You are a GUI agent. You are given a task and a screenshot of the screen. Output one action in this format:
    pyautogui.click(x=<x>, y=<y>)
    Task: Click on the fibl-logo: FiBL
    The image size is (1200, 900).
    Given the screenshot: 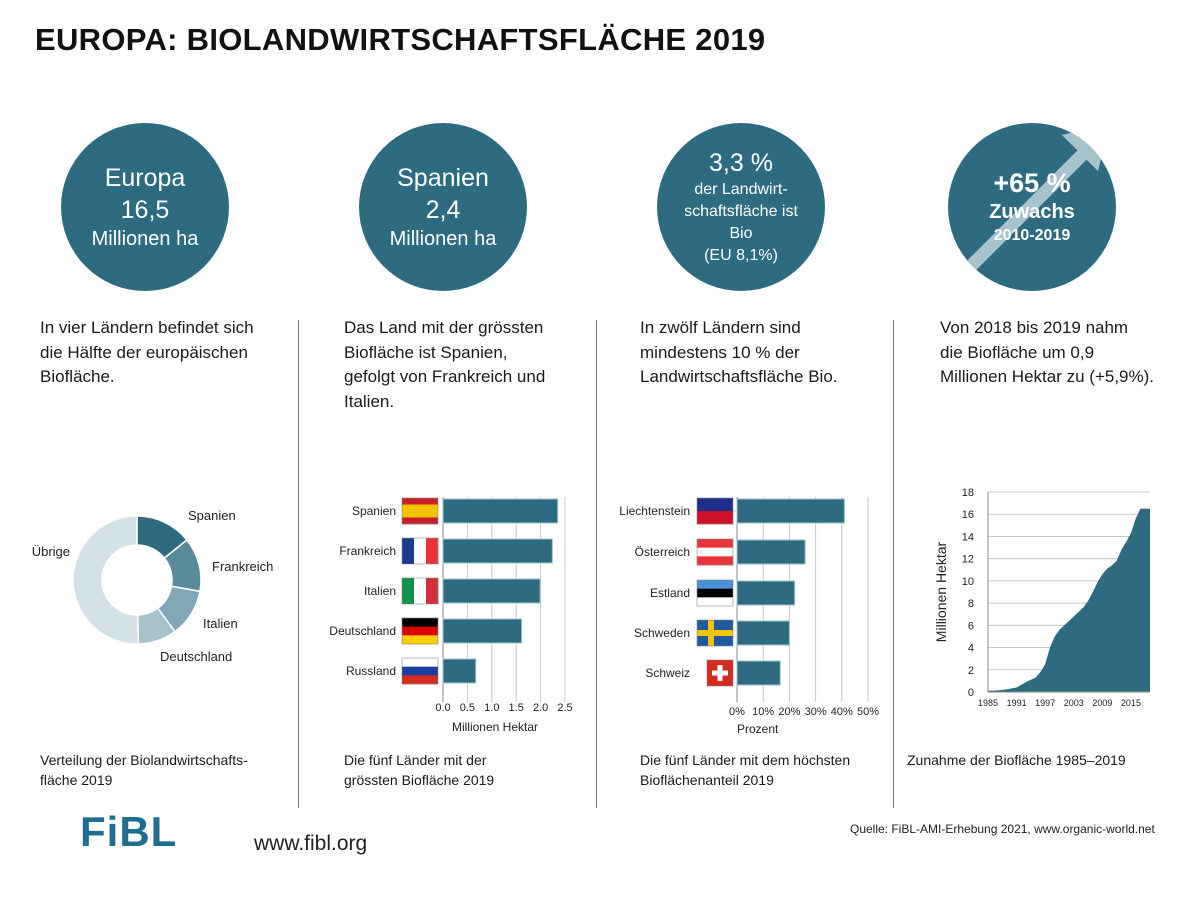 What is the action you would take?
    pyautogui.click(x=129, y=831)
    